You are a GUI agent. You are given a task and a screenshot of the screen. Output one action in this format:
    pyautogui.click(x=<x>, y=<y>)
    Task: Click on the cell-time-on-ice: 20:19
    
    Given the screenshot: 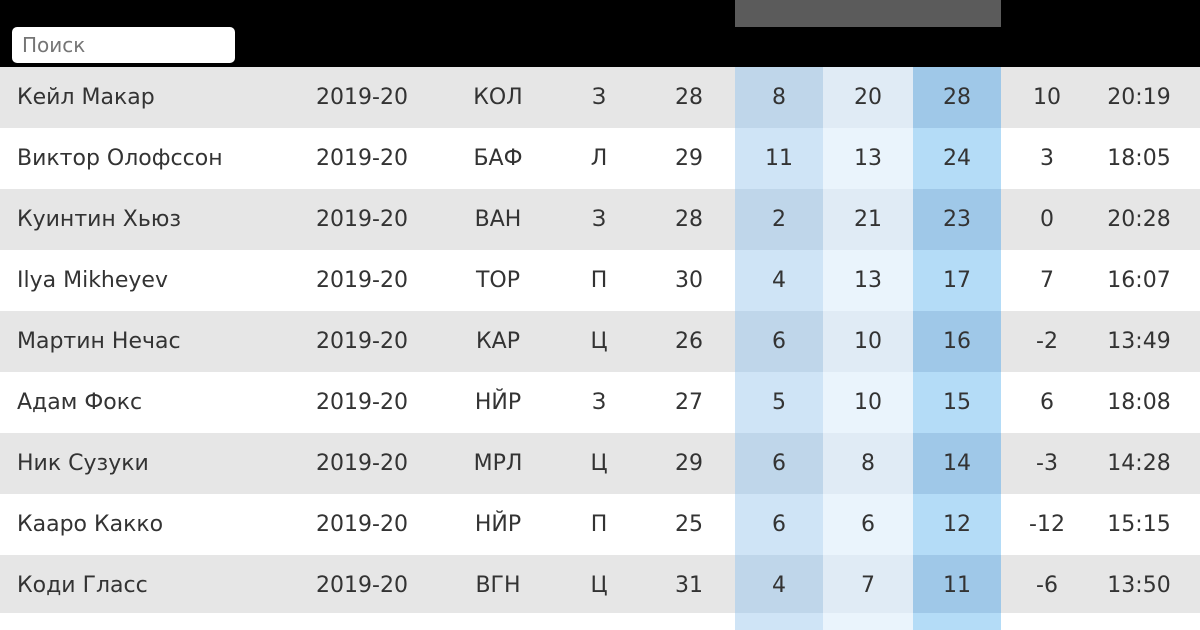 What is the action you would take?
    pyautogui.click(x=1139, y=97)
    